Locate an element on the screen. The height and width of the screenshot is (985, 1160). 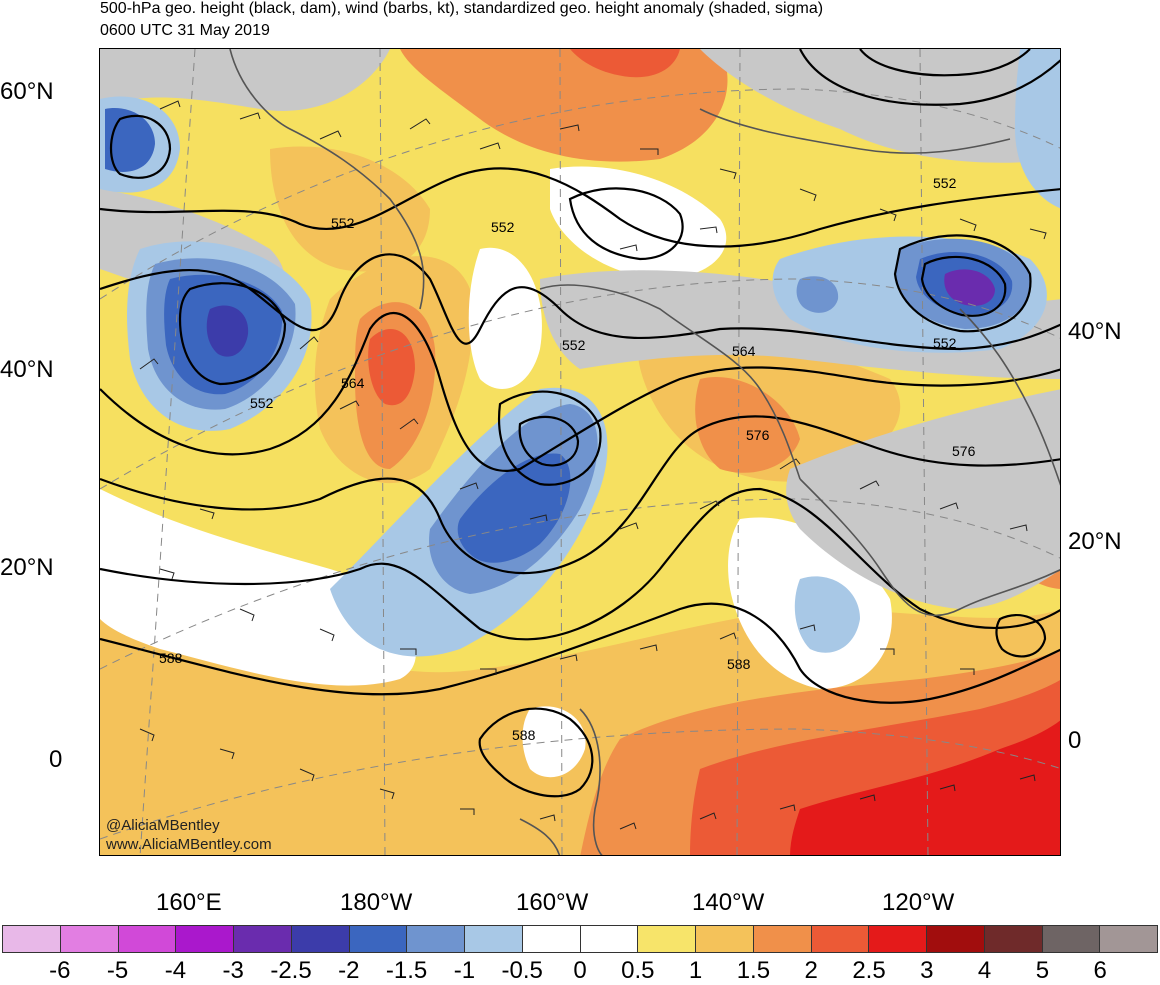
anomaly-blue-centralpac is located at coordinates (514, 508).